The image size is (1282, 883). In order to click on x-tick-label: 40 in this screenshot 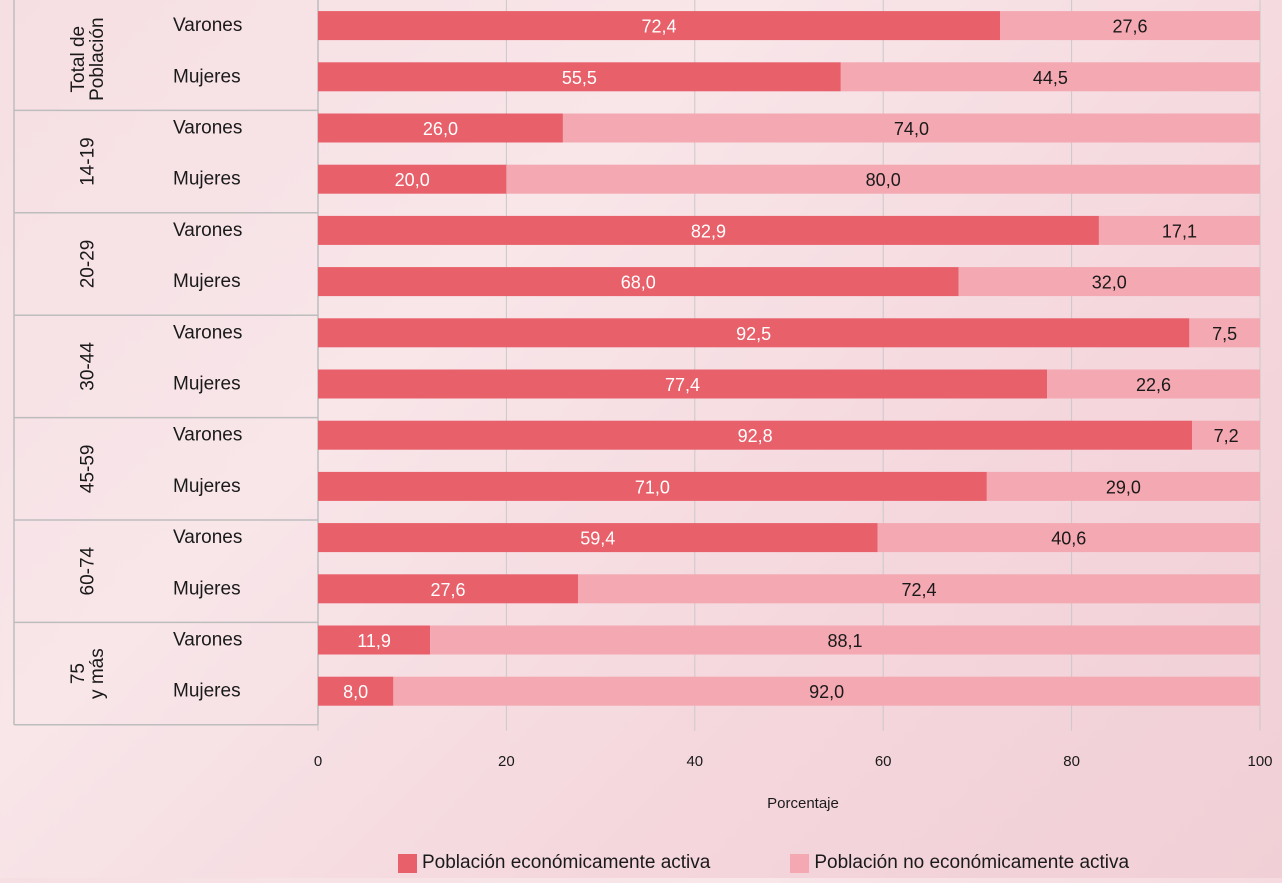, I will do `click(694, 761)`.